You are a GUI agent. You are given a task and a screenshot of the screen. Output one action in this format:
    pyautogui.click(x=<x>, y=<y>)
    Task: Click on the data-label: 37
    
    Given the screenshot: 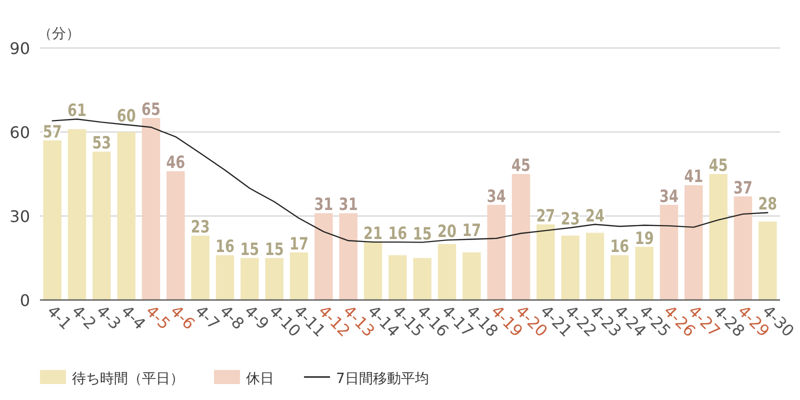 What is the action you would take?
    pyautogui.click(x=743, y=188)
    